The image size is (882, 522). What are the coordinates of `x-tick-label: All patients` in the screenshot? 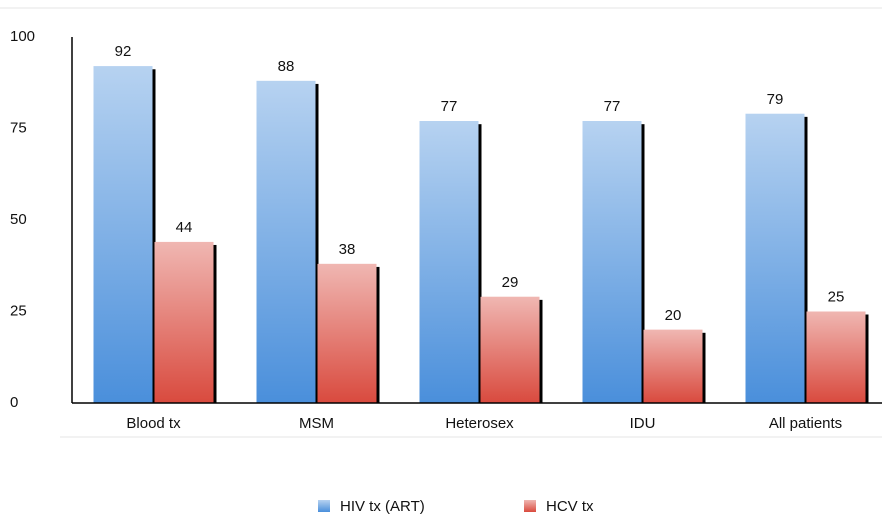 It's located at (805, 423).